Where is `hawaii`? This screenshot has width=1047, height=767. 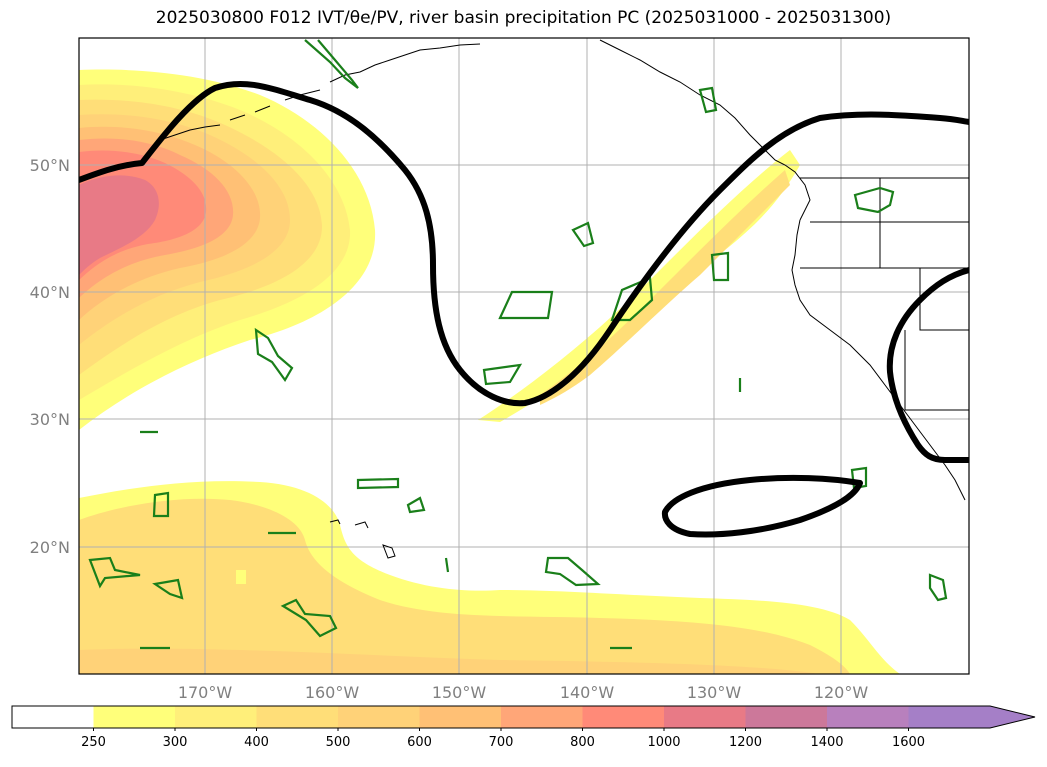
hawaii is located at coordinates (362, 539).